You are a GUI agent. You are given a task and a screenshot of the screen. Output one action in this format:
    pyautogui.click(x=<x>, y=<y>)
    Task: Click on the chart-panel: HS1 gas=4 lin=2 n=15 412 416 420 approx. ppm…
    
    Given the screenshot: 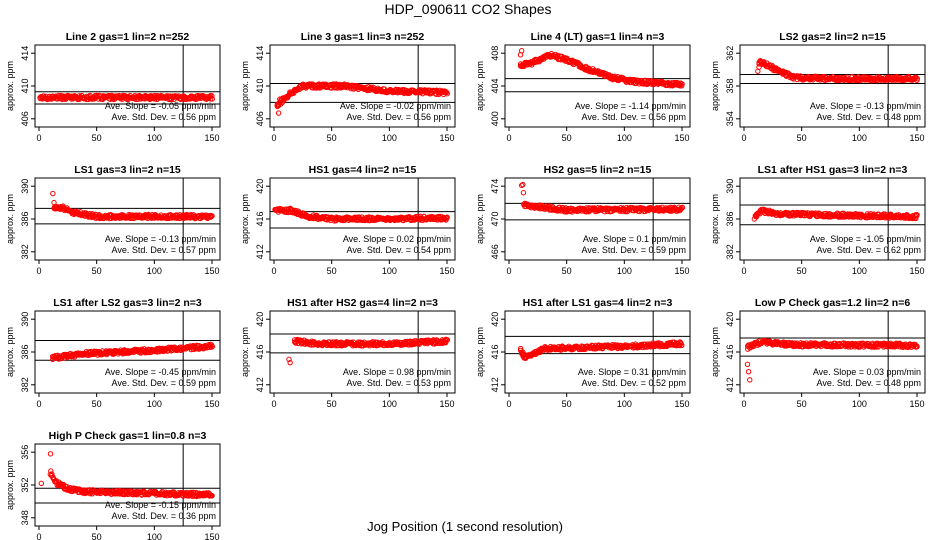 What is the action you would take?
    pyautogui.click(x=348, y=220)
    